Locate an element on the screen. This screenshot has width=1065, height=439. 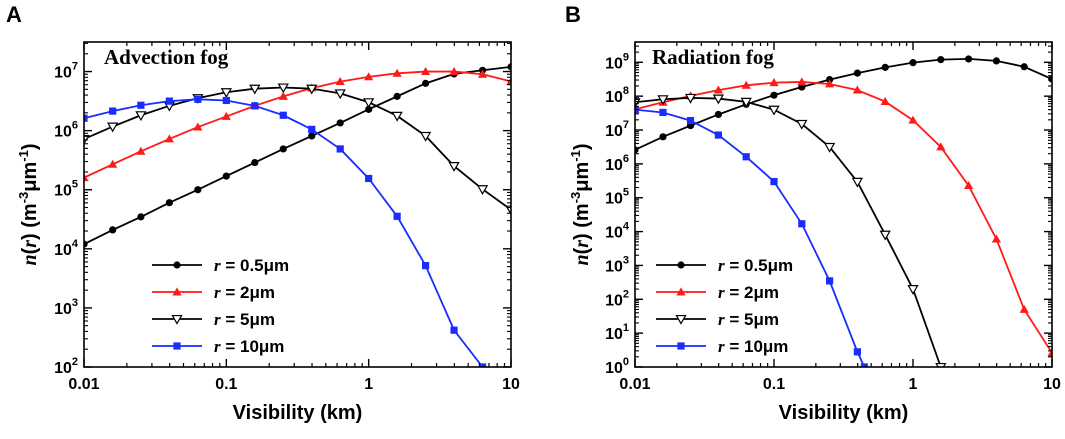
y-tick-label: 10⁷ is located at coordinates (66, 71).